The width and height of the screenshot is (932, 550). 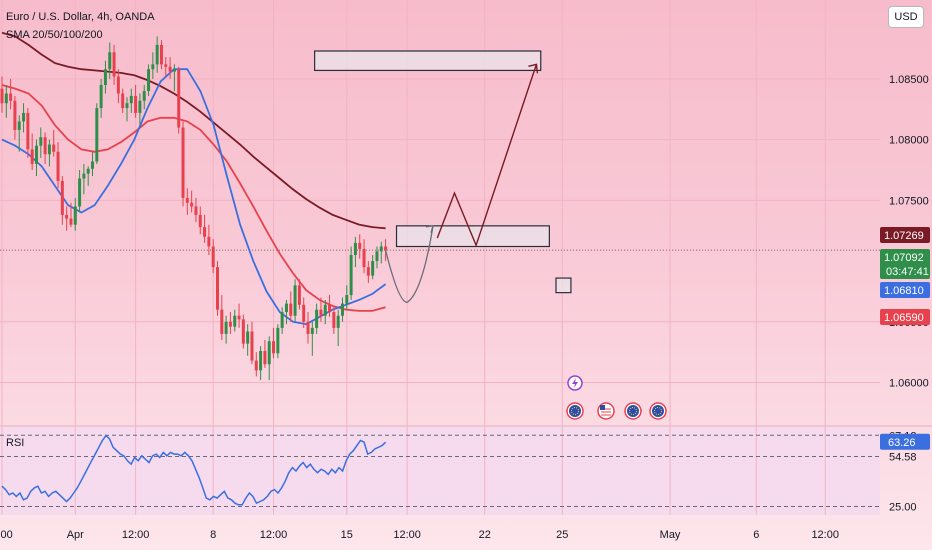 I want to click on time-tick-label: May, so click(x=670, y=535).